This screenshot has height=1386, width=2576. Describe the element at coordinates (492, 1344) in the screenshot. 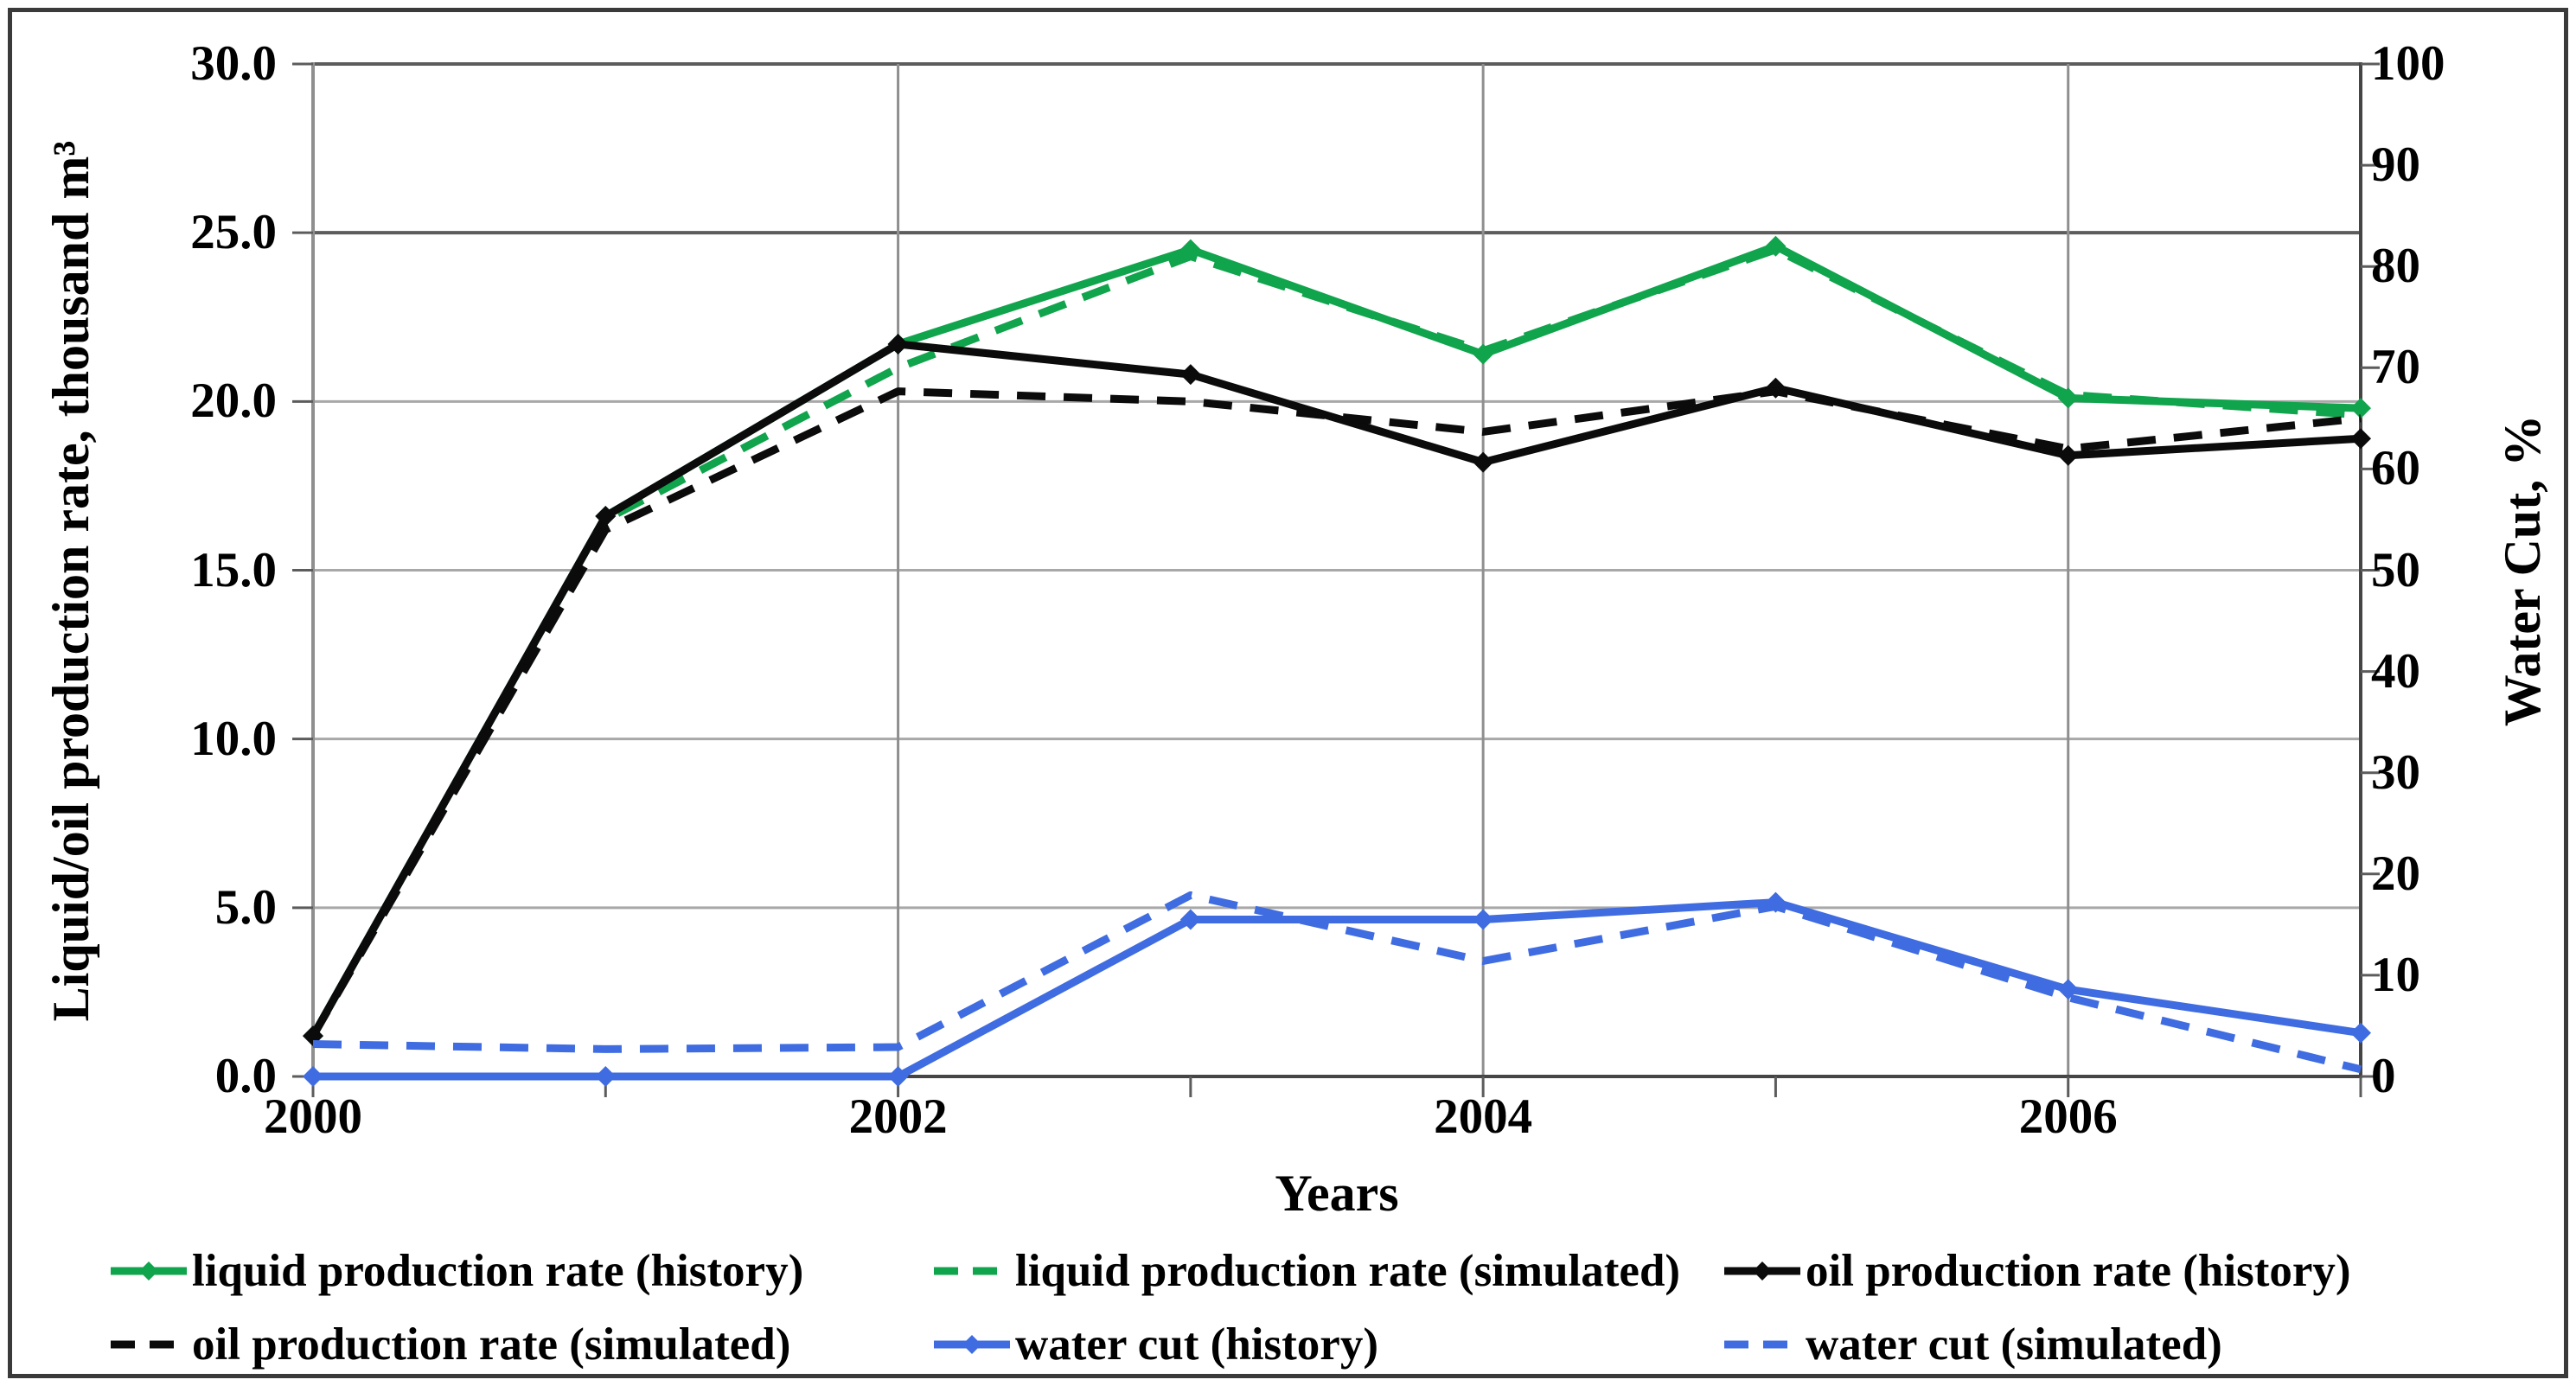

I see `legend-label: oil production rate (simulated)` at that location.